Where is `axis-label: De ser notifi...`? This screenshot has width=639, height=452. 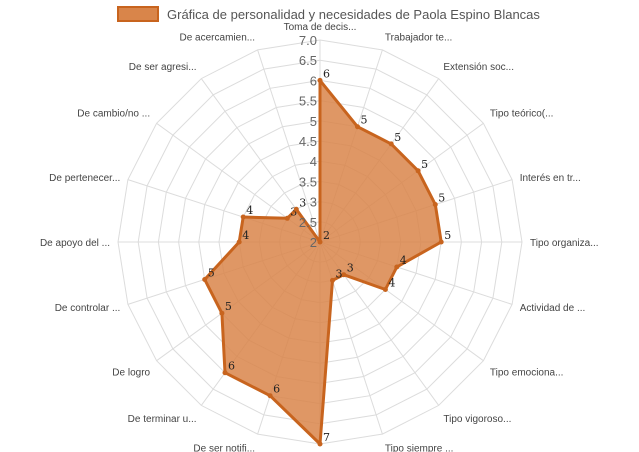
axis-label: De ser notifi... is located at coordinates (224, 448).